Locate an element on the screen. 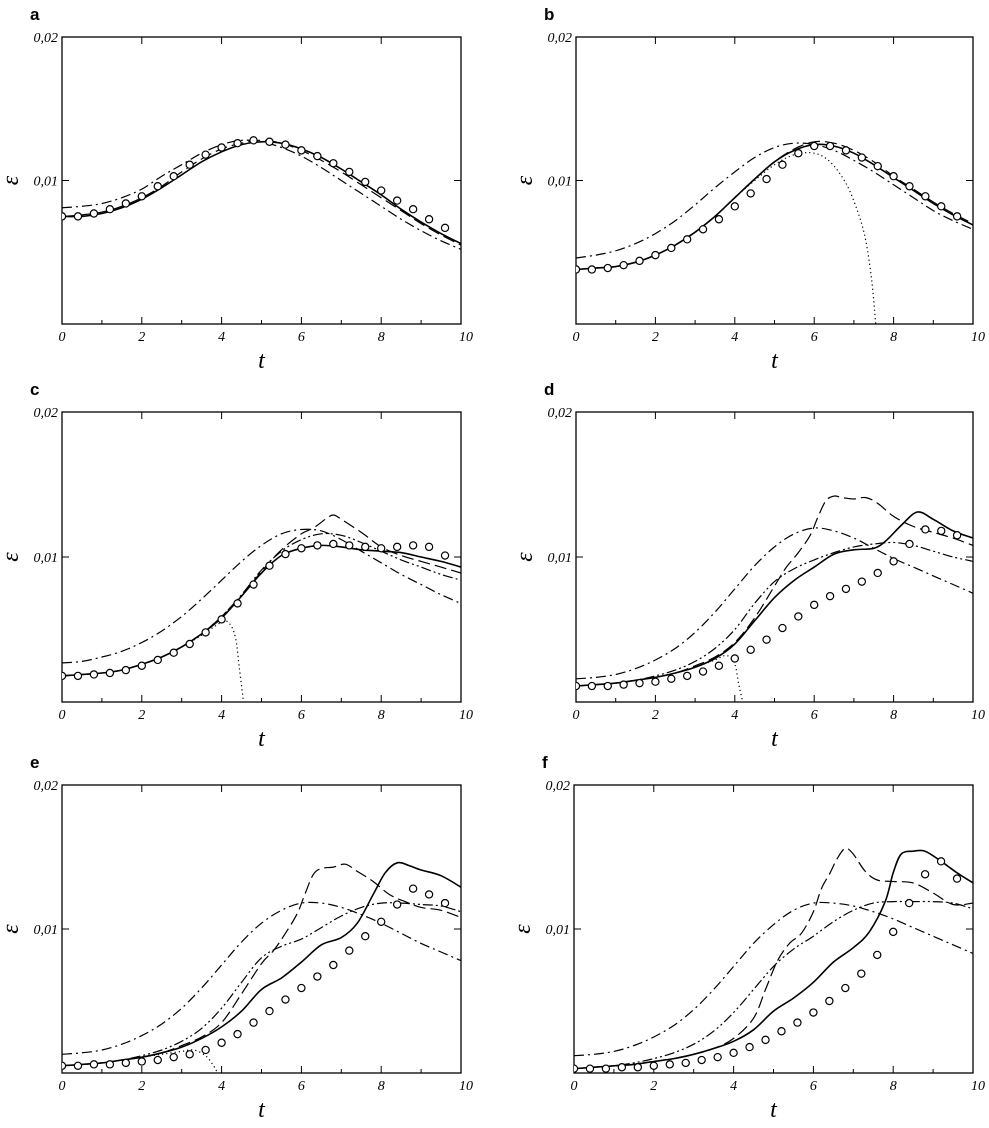 The image size is (989, 1128). panel-letter: d is located at coordinates (549, 389).